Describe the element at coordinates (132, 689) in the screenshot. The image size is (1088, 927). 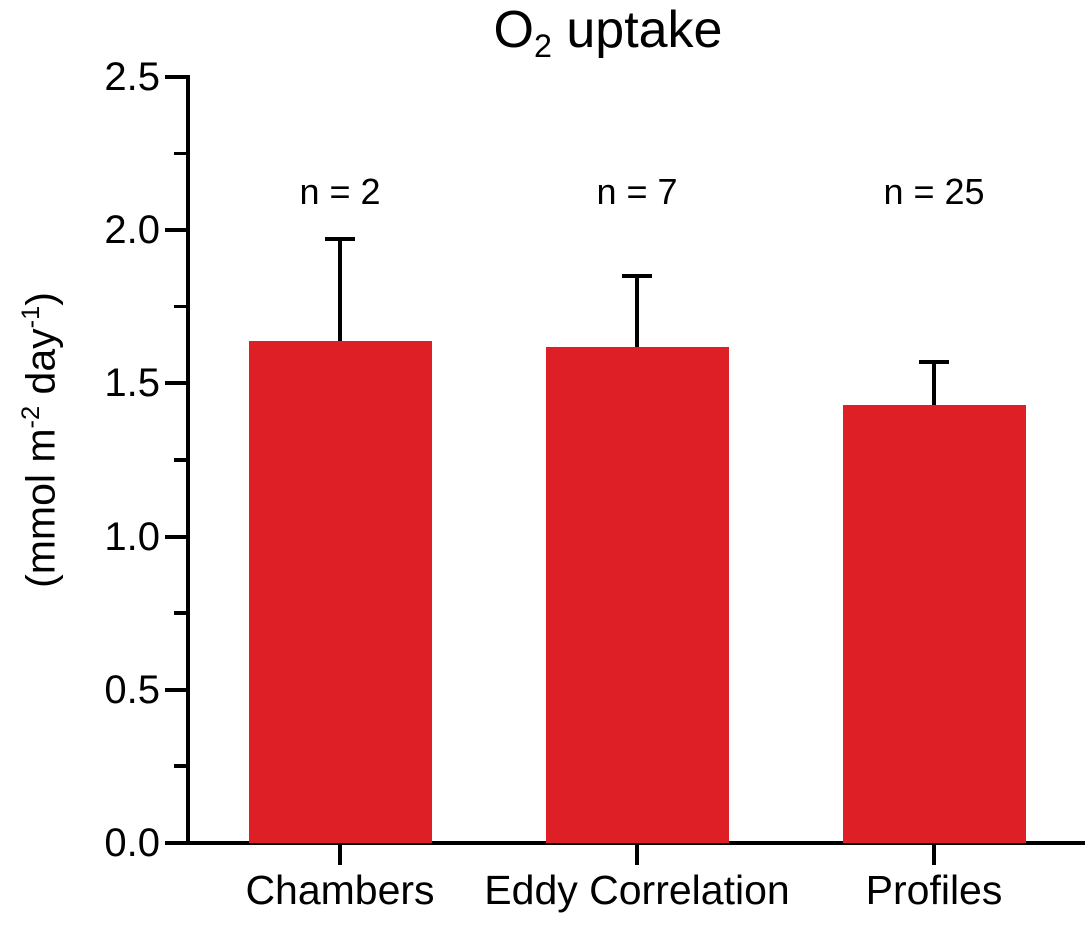
I see `y-tick-label: 0.5` at that location.